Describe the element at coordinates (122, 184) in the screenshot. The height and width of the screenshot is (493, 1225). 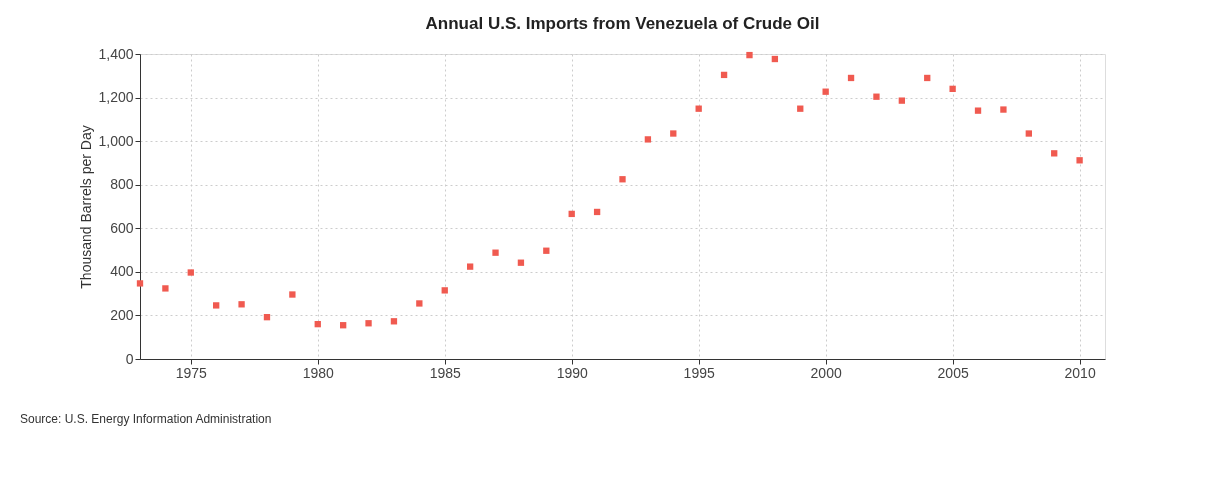
I see `y-tick-label: 800` at that location.